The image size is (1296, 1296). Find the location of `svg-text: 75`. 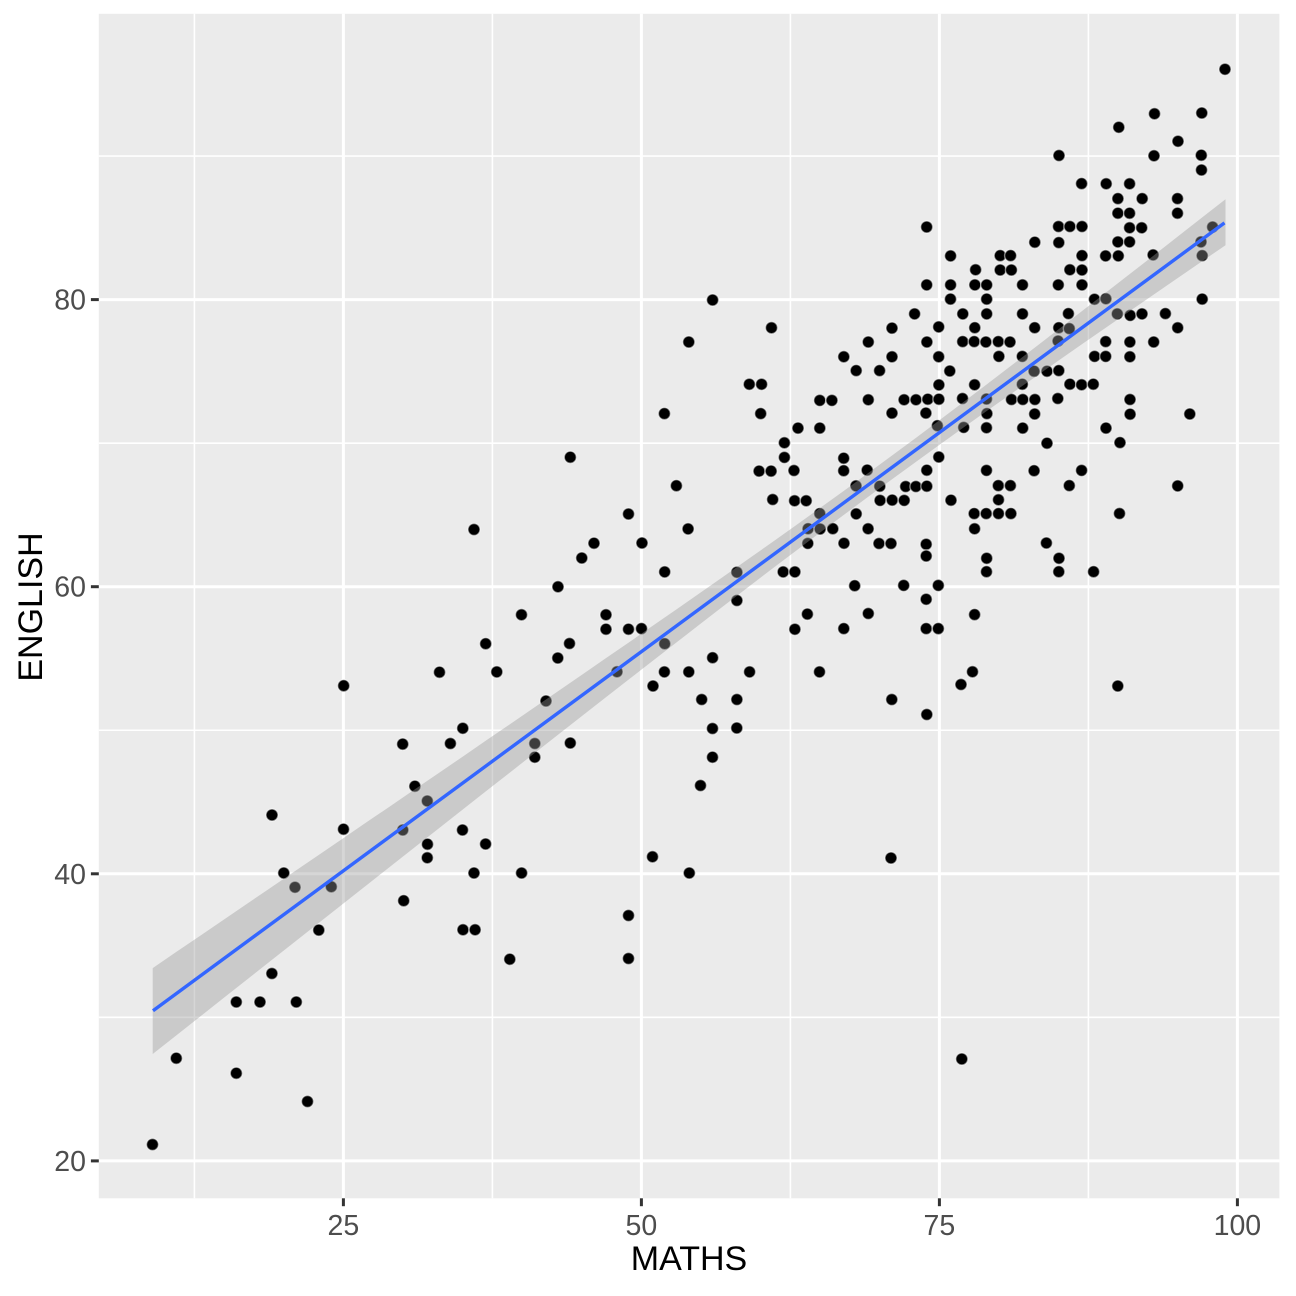

svg-text: 75 is located at coordinates (940, 1226).